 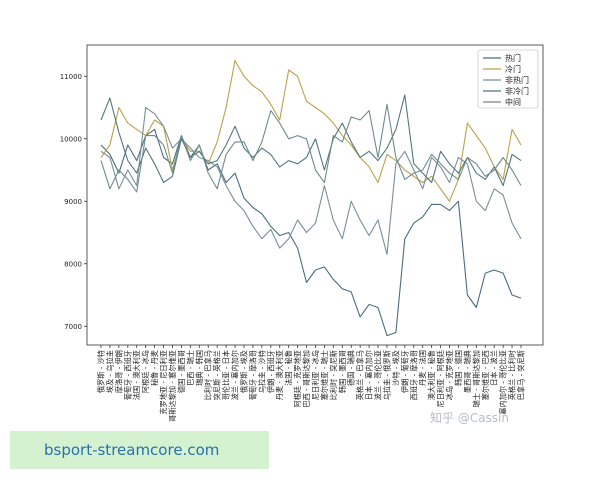 What do you see at coordinates (351, 368) in the screenshot?
I see `x-tick-label: 德国 - 瑞典` at bounding box center [351, 368].